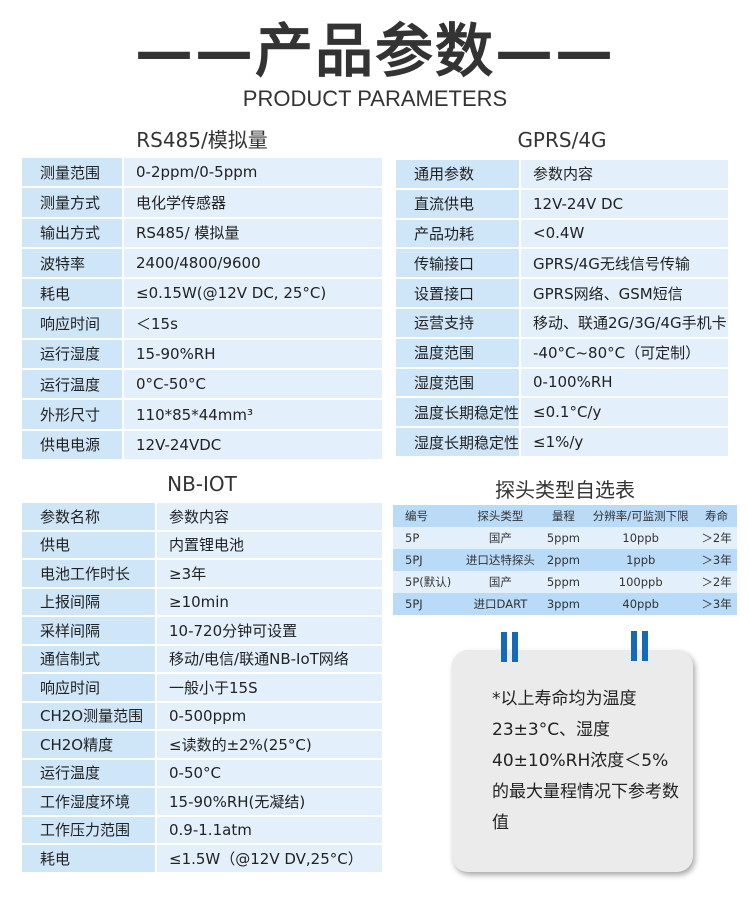  Describe the element at coordinates (269, 631) in the screenshot. I see `row-value: 10-720分钟可设置` at that location.